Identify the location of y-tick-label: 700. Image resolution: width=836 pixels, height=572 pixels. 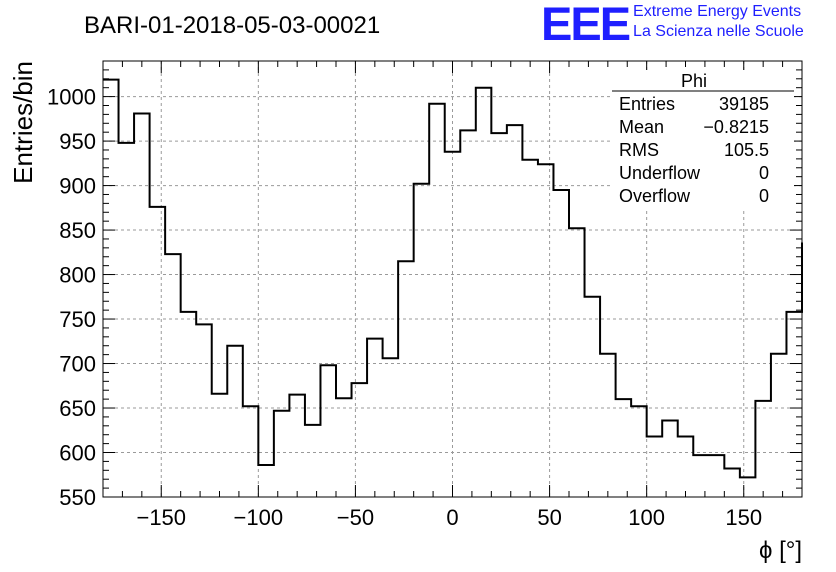
(77, 364).